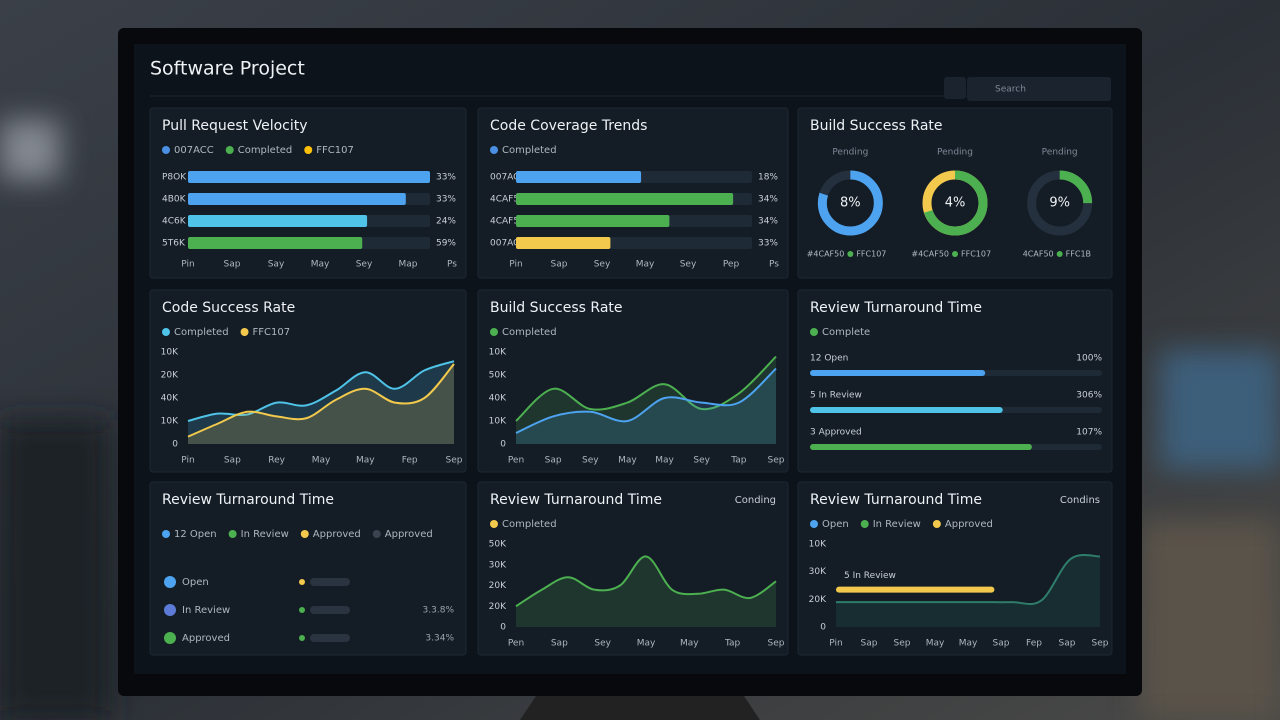 Image resolution: width=1280 pixels, height=720 pixels. Describe the element at coordinates (174, 178) in the screenshot. I see `bar-label: P8OK` at that location.